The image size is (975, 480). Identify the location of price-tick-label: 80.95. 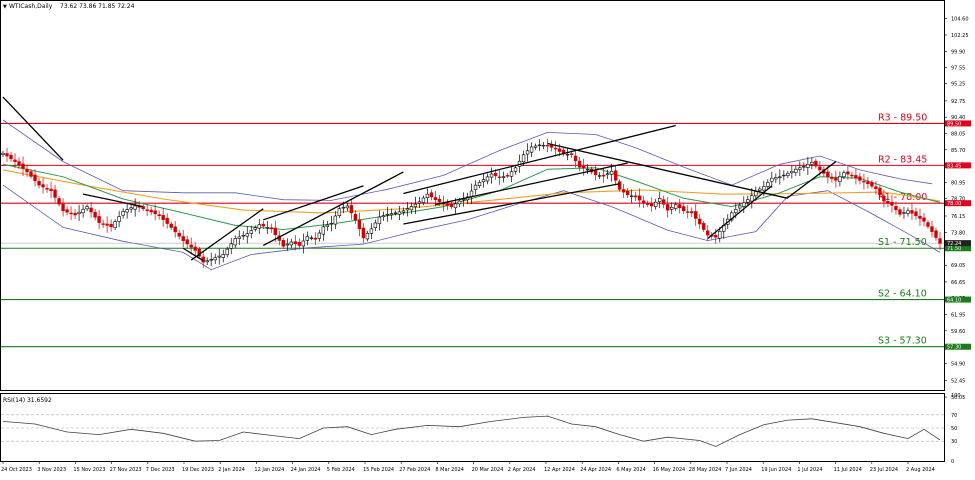
(958, 184).